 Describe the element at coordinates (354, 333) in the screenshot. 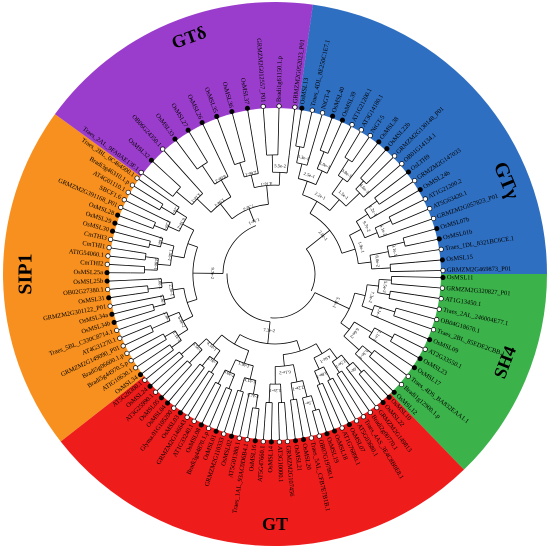

I see `branch-length-label: 6.6e-2` at that location.